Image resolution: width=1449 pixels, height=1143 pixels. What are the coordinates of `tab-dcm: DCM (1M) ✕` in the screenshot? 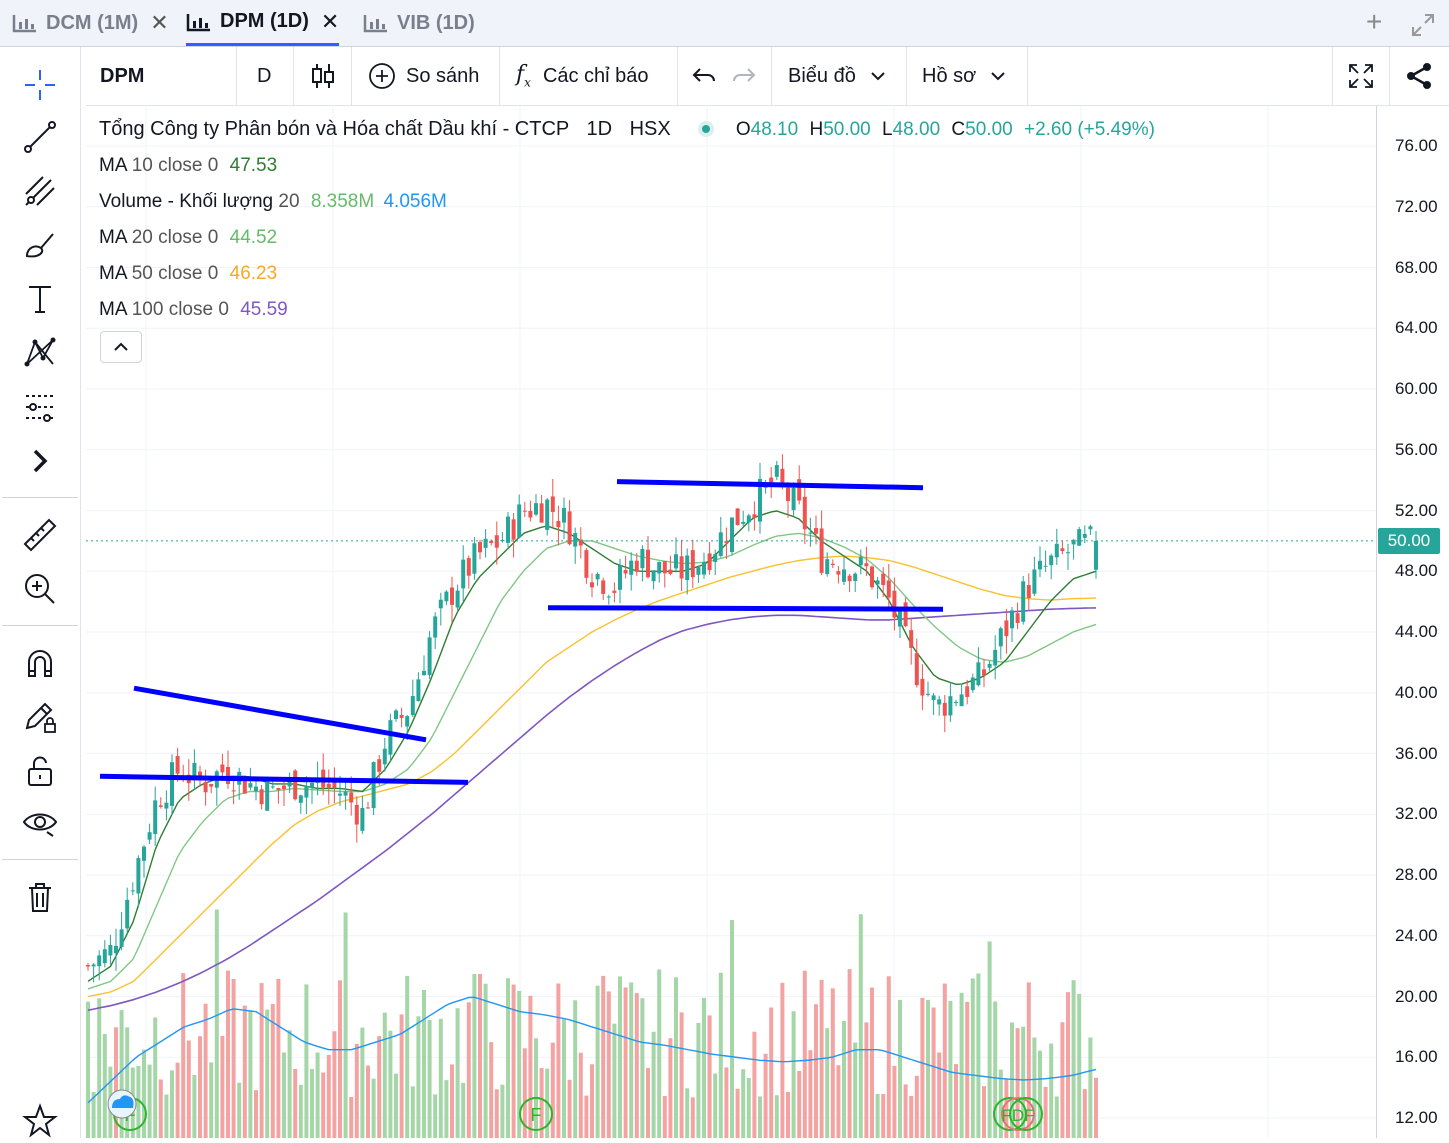 It's located at (90, 23).